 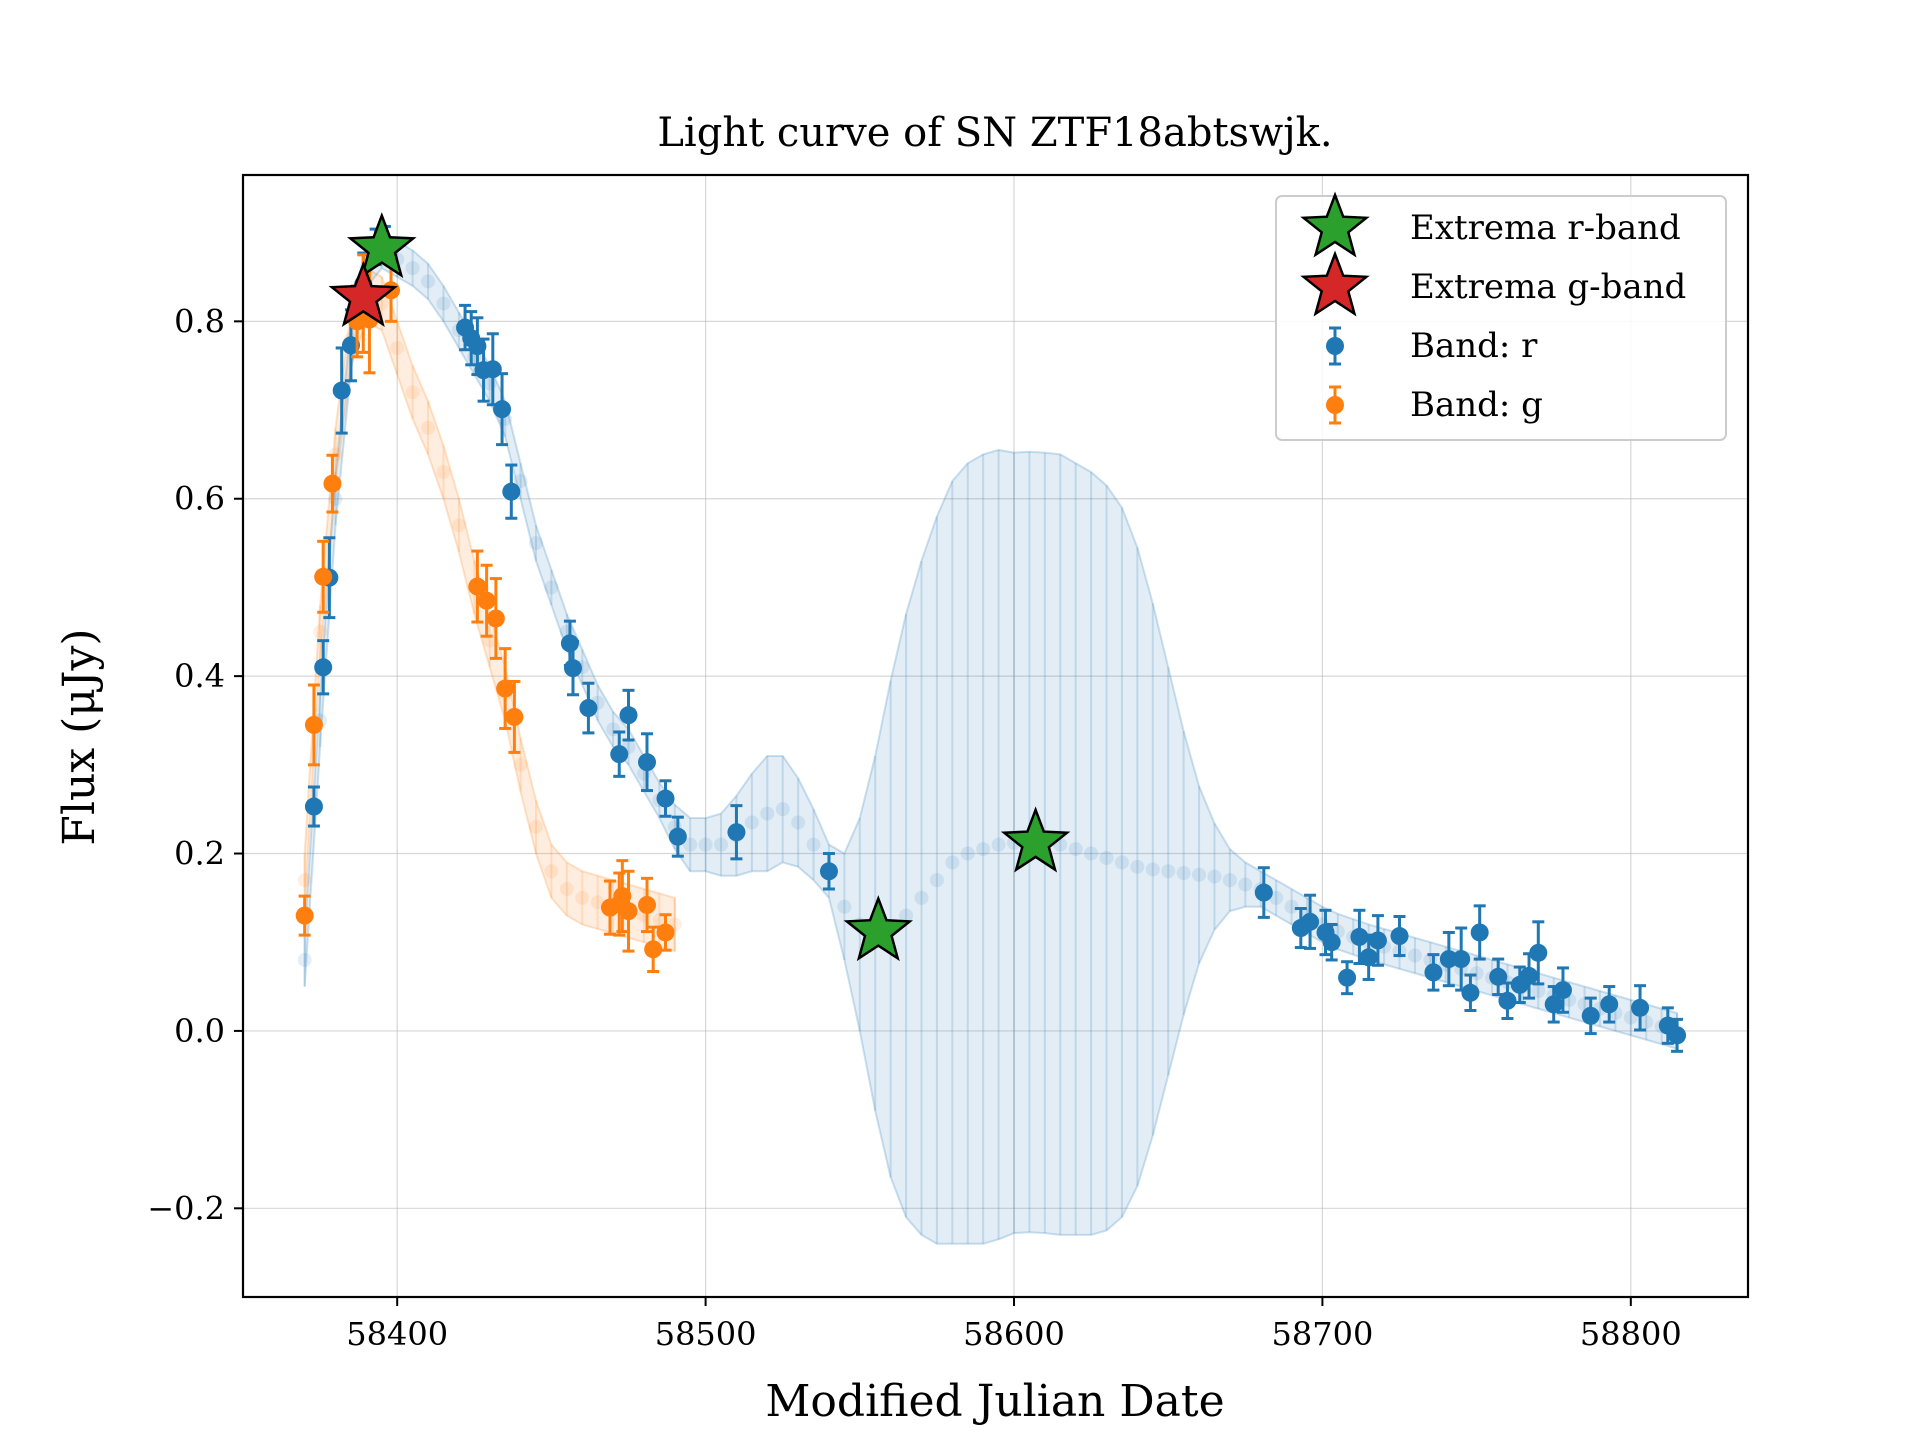 What do you see at coordinates (878, 928) in the screenshot?
I see `extrema-star-r` at bounding box center [878, 928].